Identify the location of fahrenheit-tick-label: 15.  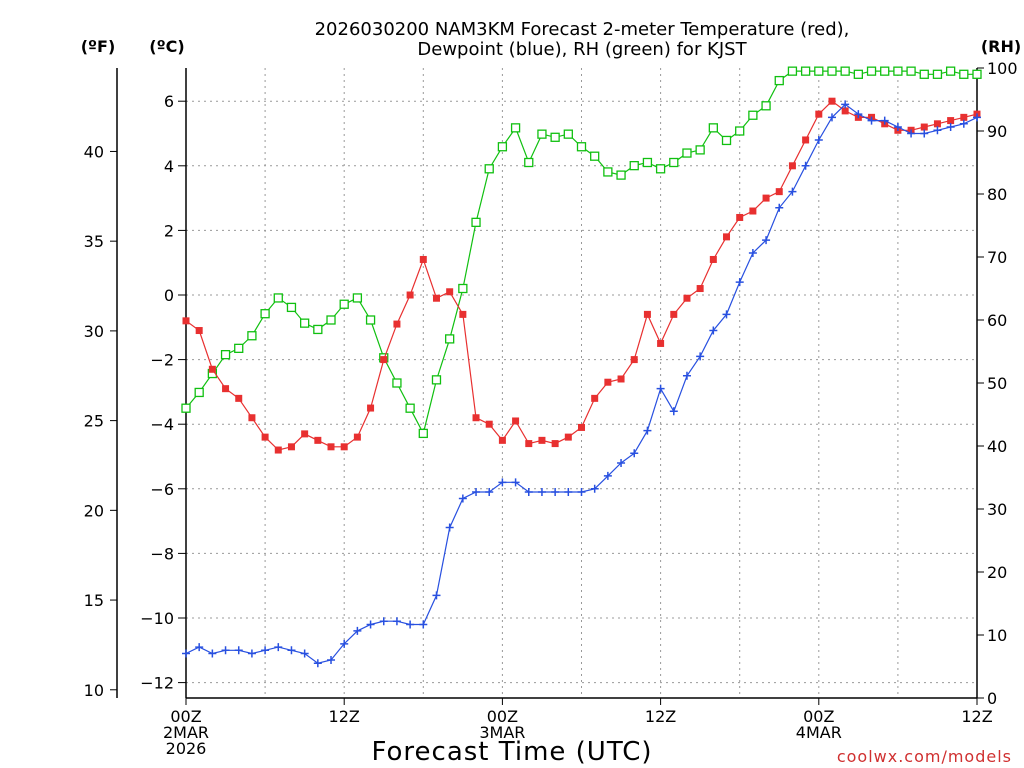
(94, 600).